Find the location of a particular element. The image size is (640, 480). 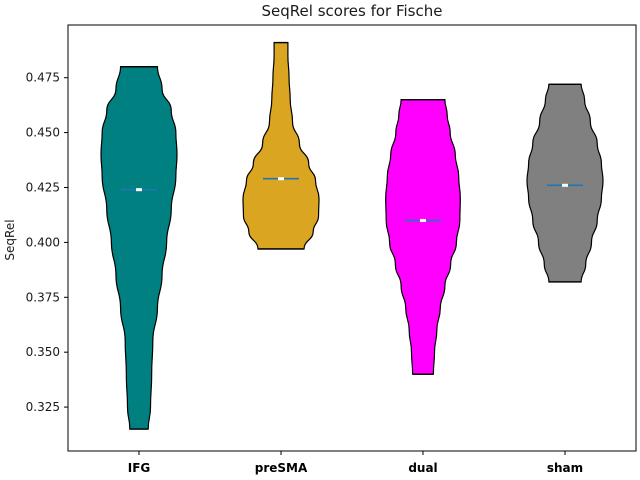

y-tick-label-1: 0.350 is located at coordinates (43, 352).